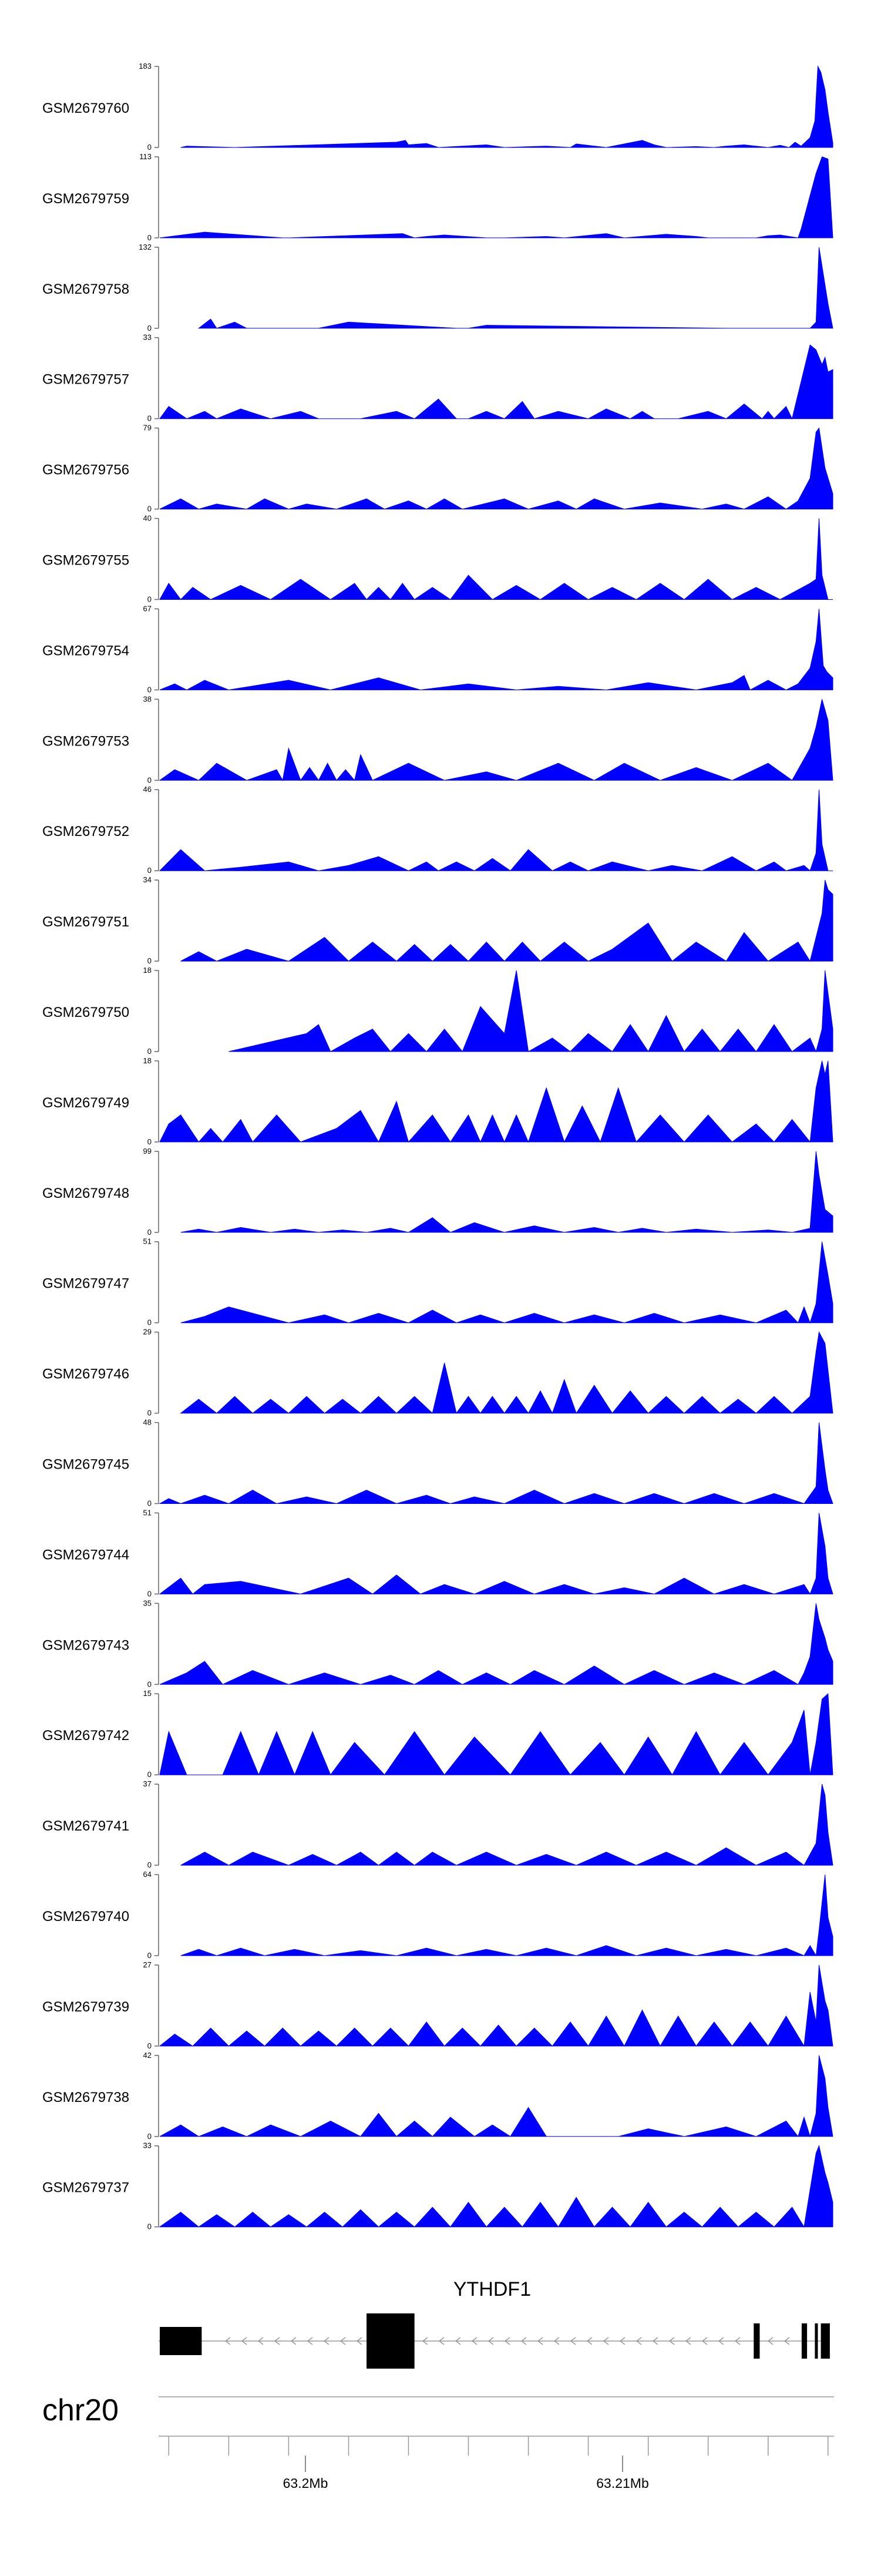  What do you see at coordinates (85, 1374) in the screenshot?
I see `sample-label: GSM2679746` at bounding box center [85, 1374].